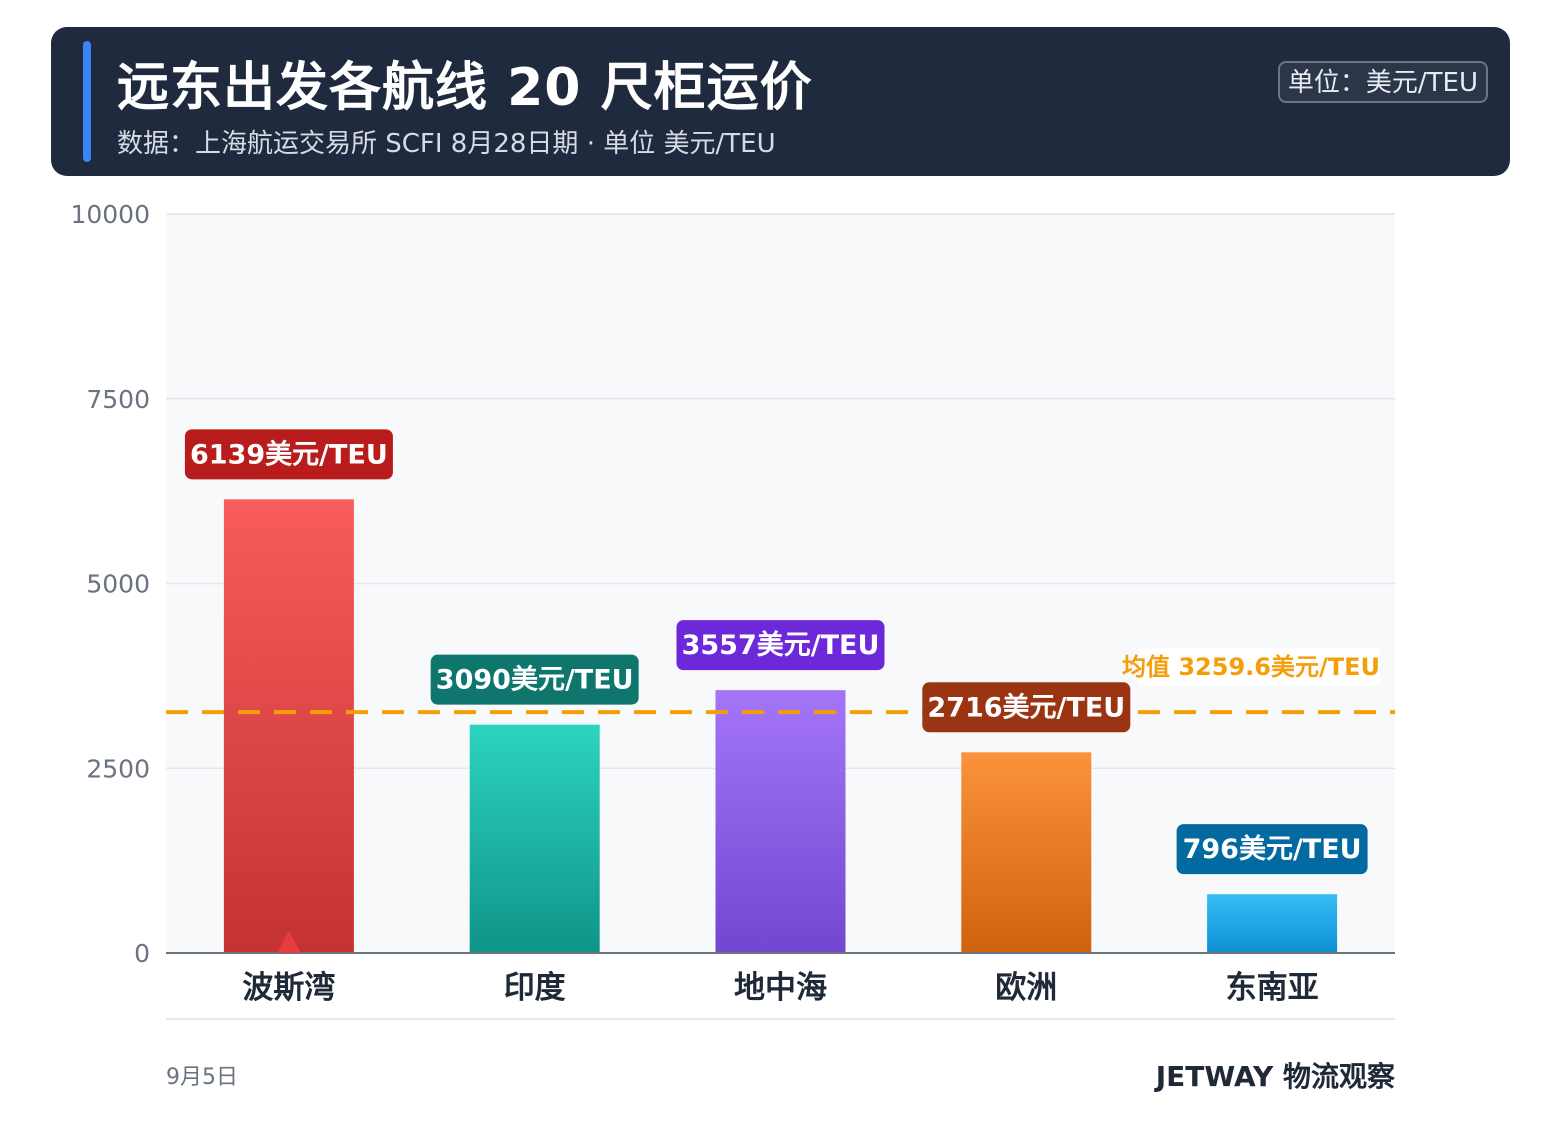 The height and width of the screenshot is (1145, 1561). I want to click on data-label: 3557美元/TEU, so click(780, 645).